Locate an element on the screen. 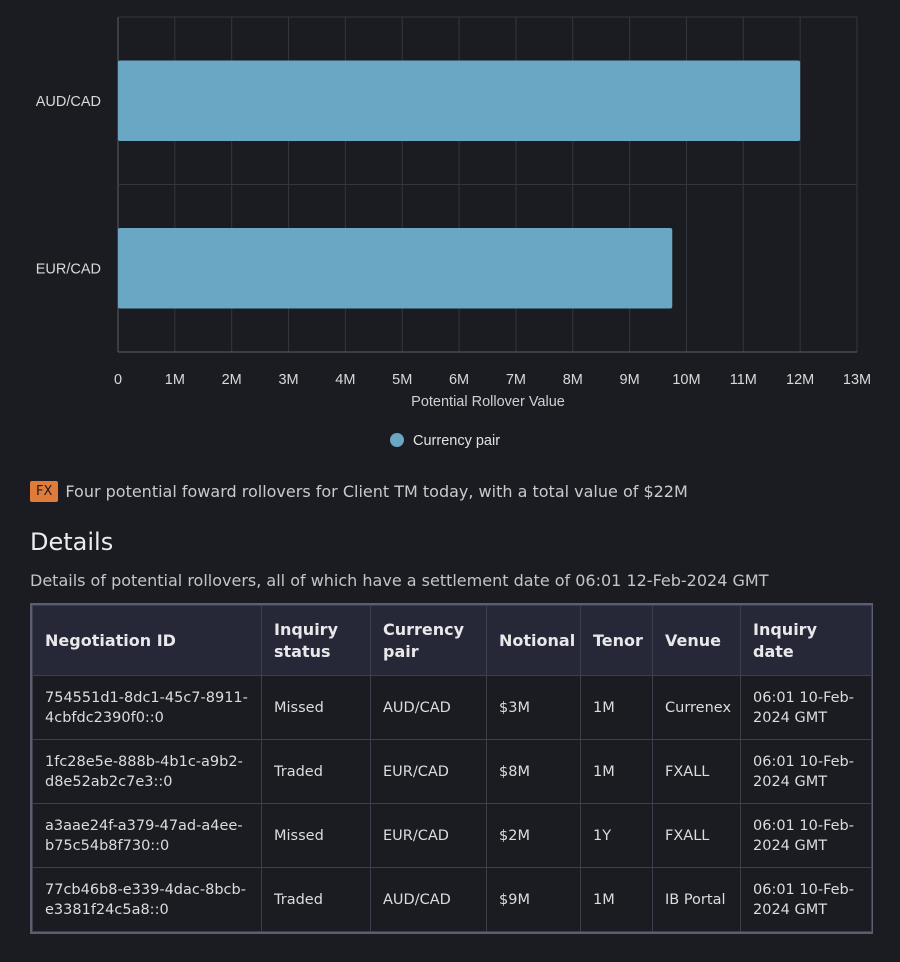 This screenshot has height=962, width=900. cell-negotiation-id: a3aae24f-a379-47ad-a4ee-b75c54b8f730::0 is located at coordinates (147, 835).